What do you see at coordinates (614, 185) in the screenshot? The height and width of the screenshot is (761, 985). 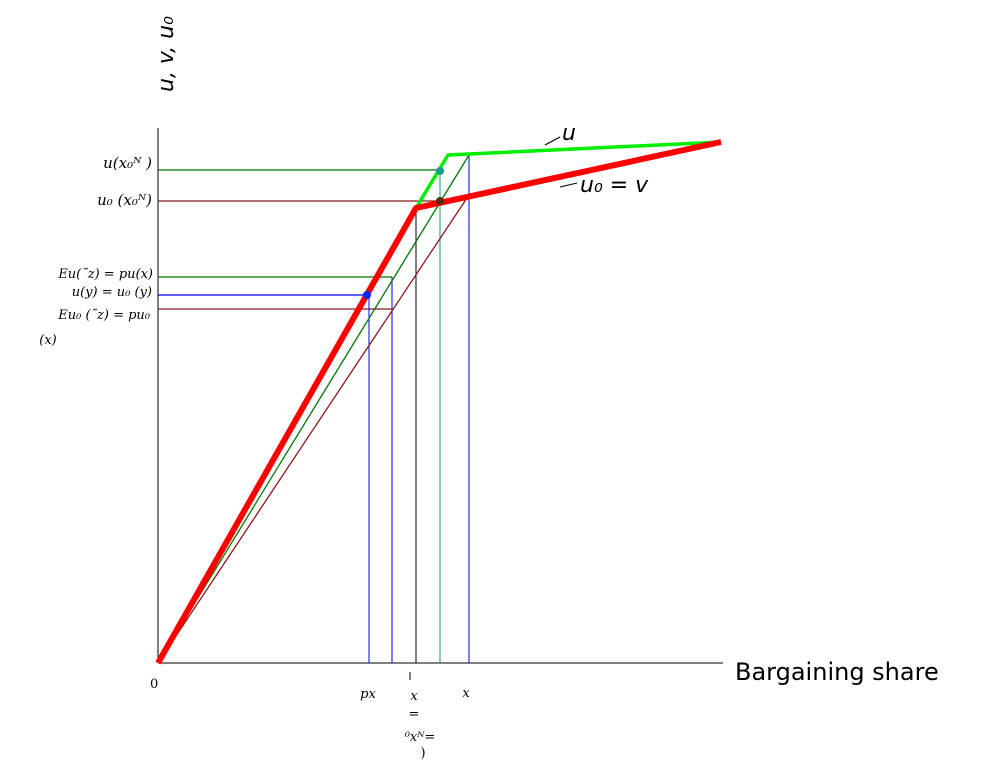 I see `curve-label-u0-v: u₀ = v` at bounding box center [614, 185].